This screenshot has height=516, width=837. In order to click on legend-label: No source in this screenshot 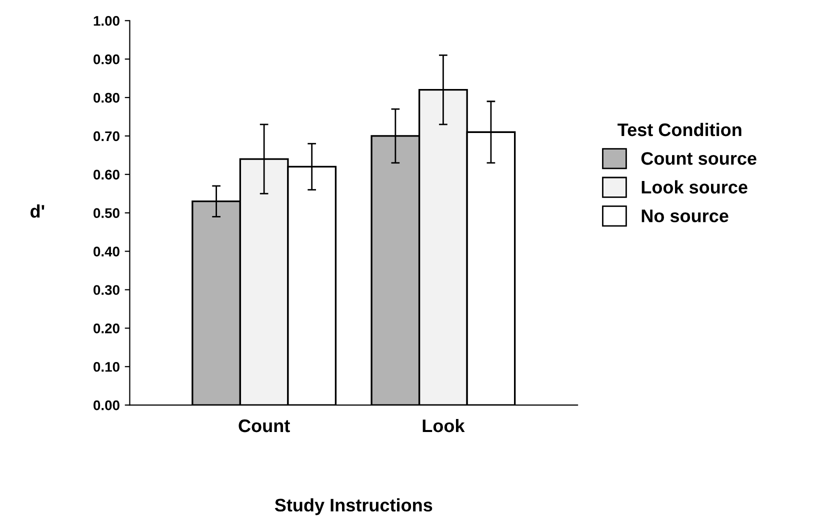, I will do `click(685, 216)`.